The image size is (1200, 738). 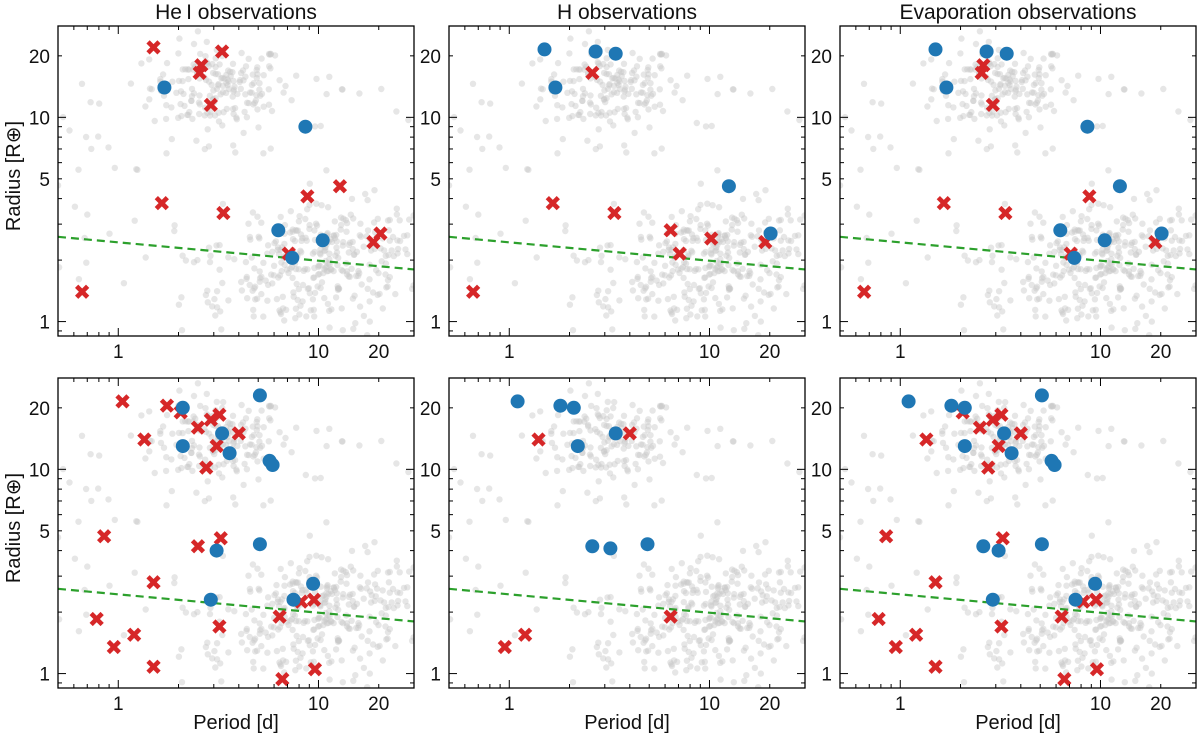 I want to click on non-detection-marker, so click(x=380, y=233).